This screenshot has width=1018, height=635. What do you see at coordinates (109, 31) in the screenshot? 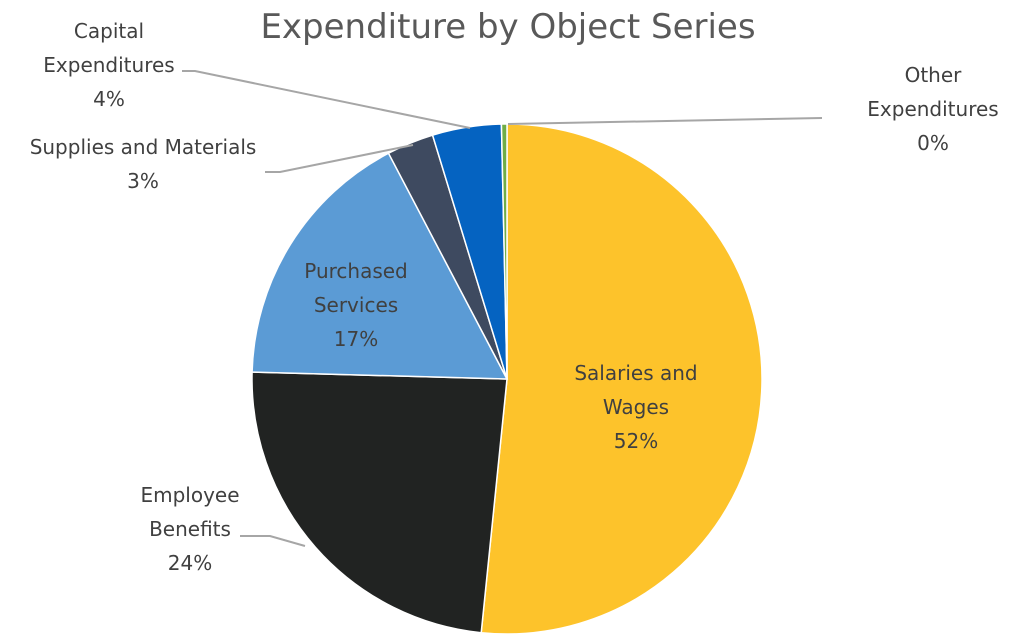
I see `slice-name-line: Capital` at bounding box center [109, 31].